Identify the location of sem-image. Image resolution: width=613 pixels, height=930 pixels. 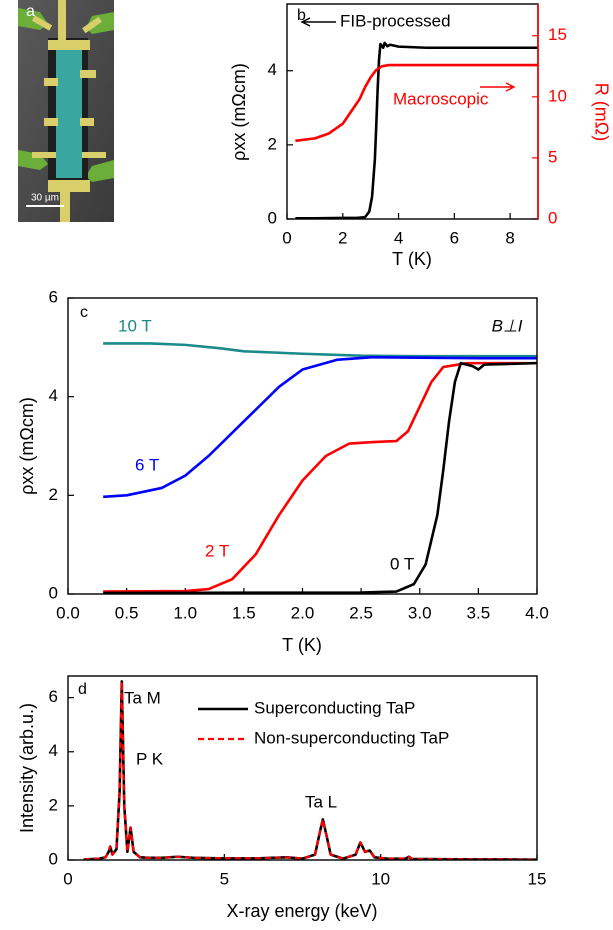
(66, 111).